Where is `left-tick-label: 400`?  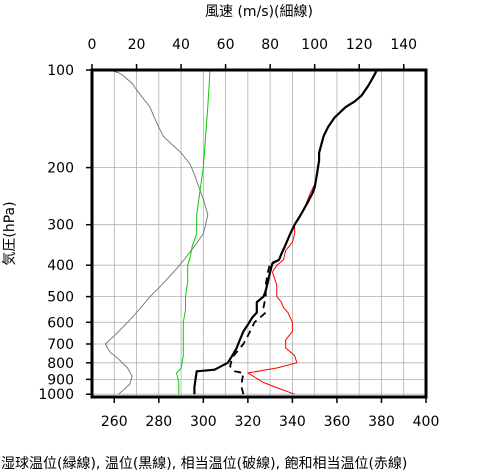
left-tick-label: 400 is located at coordinates (60, 266).